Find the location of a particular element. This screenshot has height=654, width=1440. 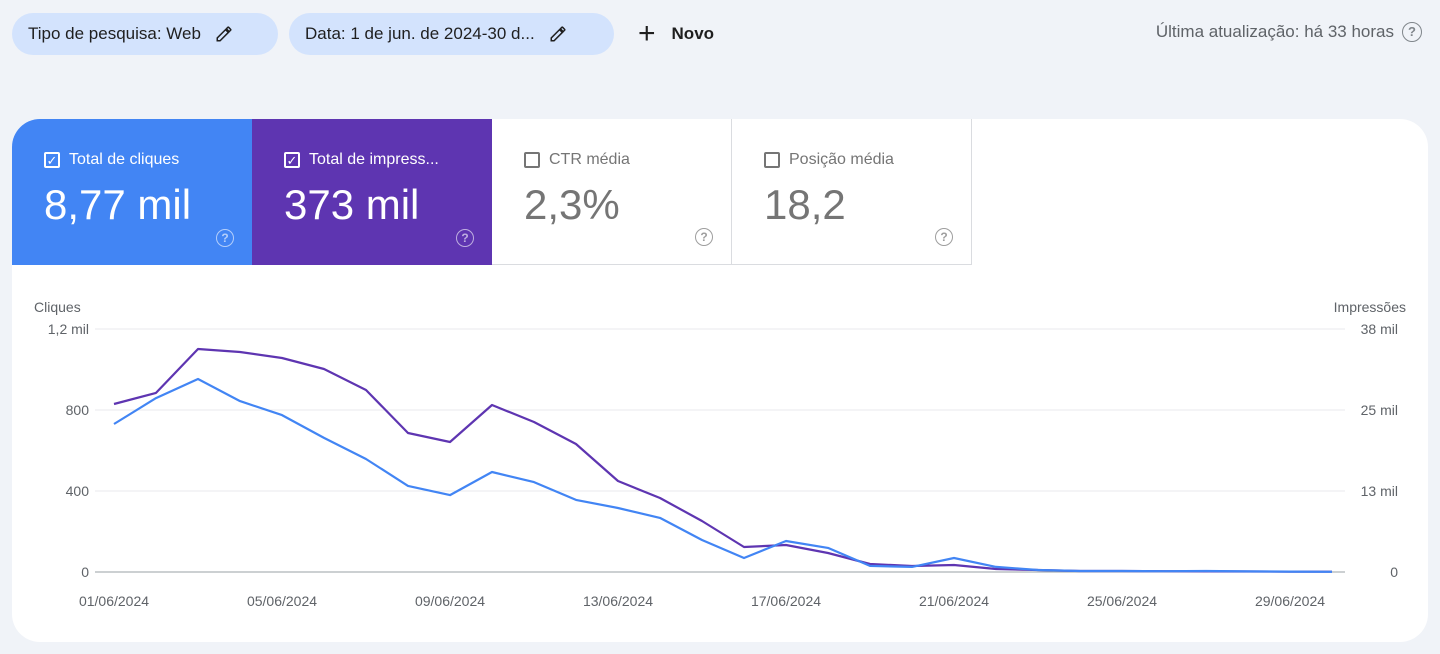

left-axis-title: Cliques is located at coordinates (57, 307).